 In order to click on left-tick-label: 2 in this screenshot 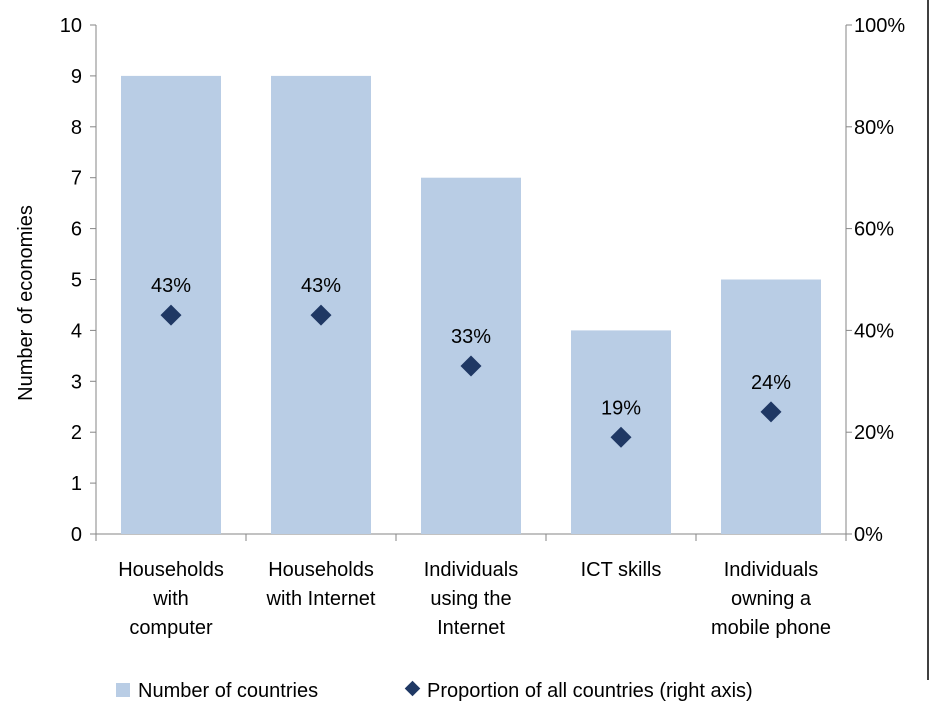, I will do `click(76, 433)`.